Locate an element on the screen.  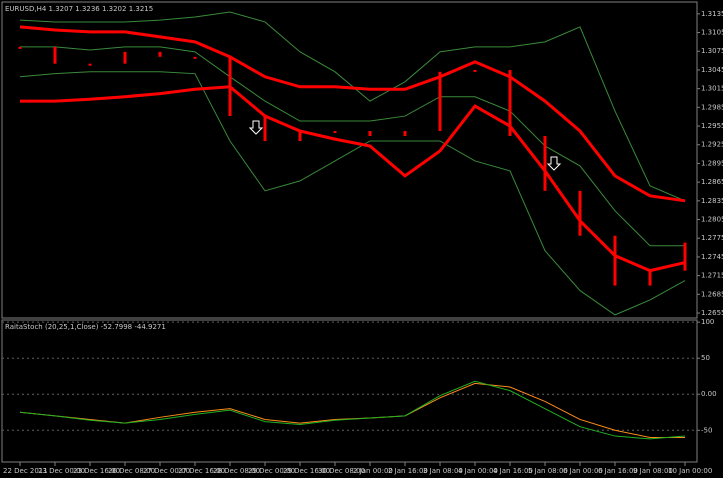
y-tick-label: 1.3045 is located at coordinates (712, 70).